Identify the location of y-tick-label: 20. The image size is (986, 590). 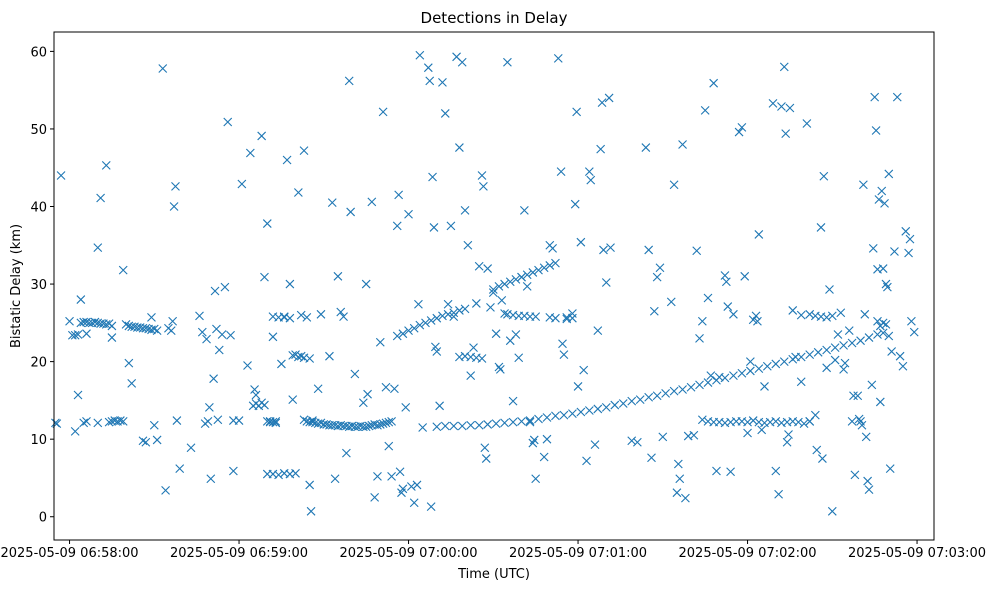
(38, 363).